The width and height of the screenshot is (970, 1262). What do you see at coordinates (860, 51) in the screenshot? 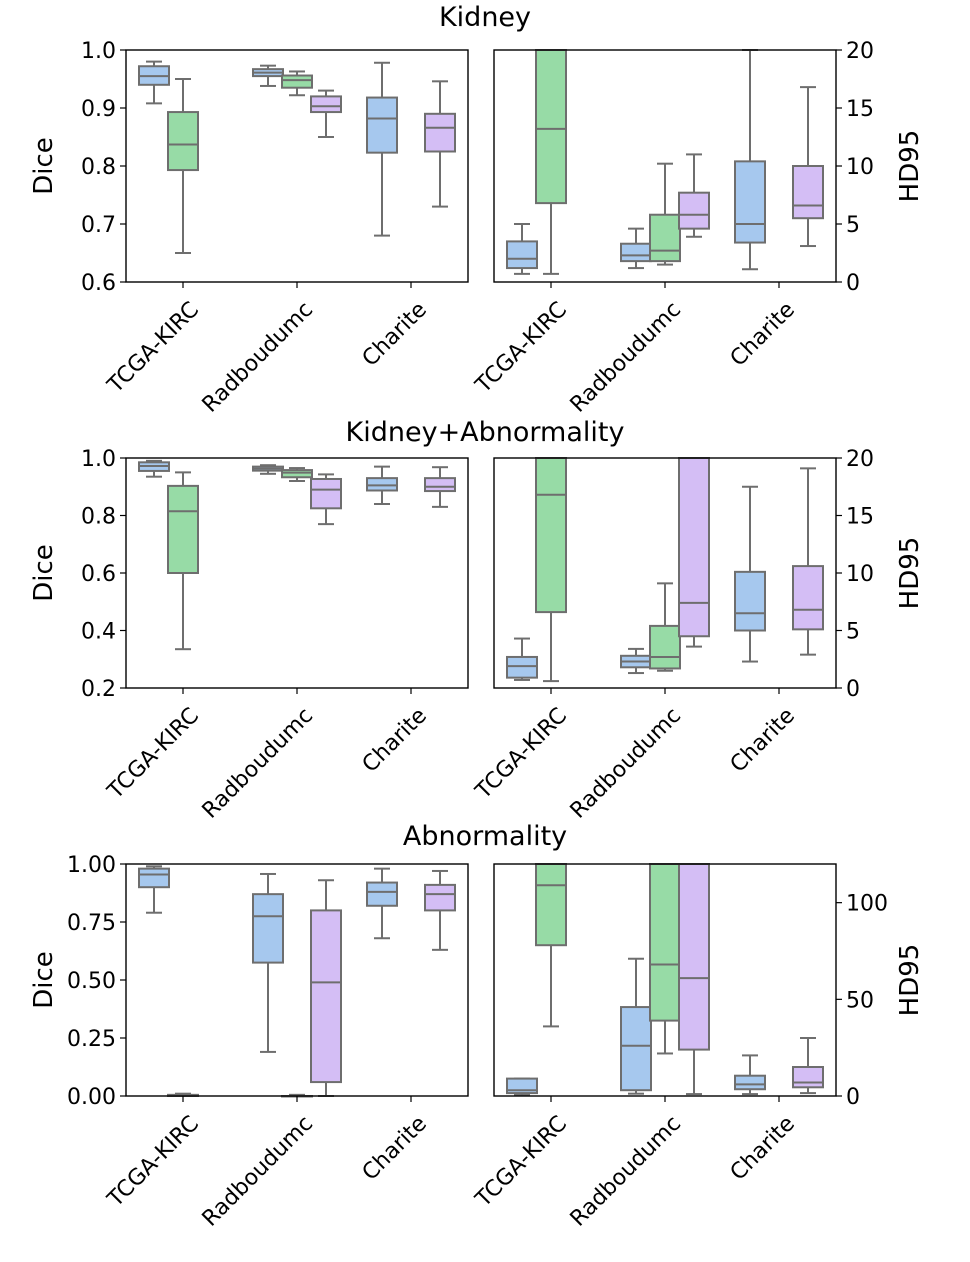
I see `ytick-label: 20` at bounding box center [860, 51].